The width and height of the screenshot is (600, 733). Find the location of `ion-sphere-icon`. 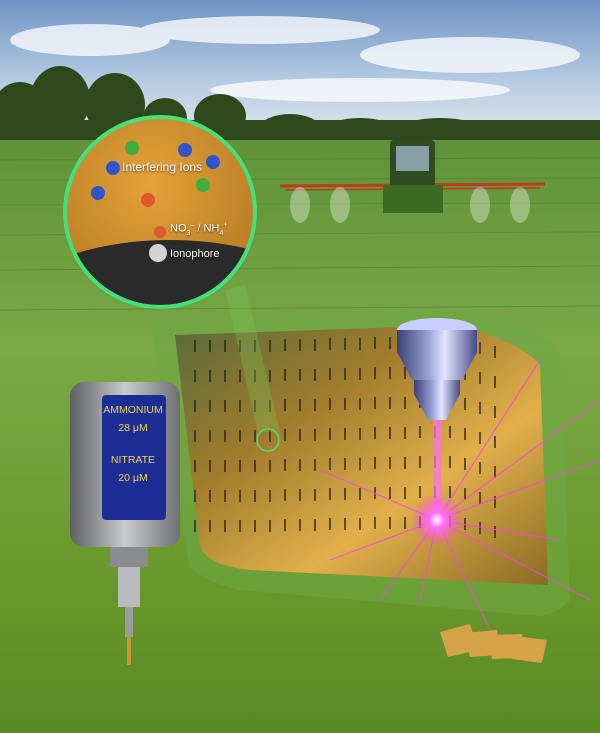

ion-sphere-icon is located at coordinates (155, 201).